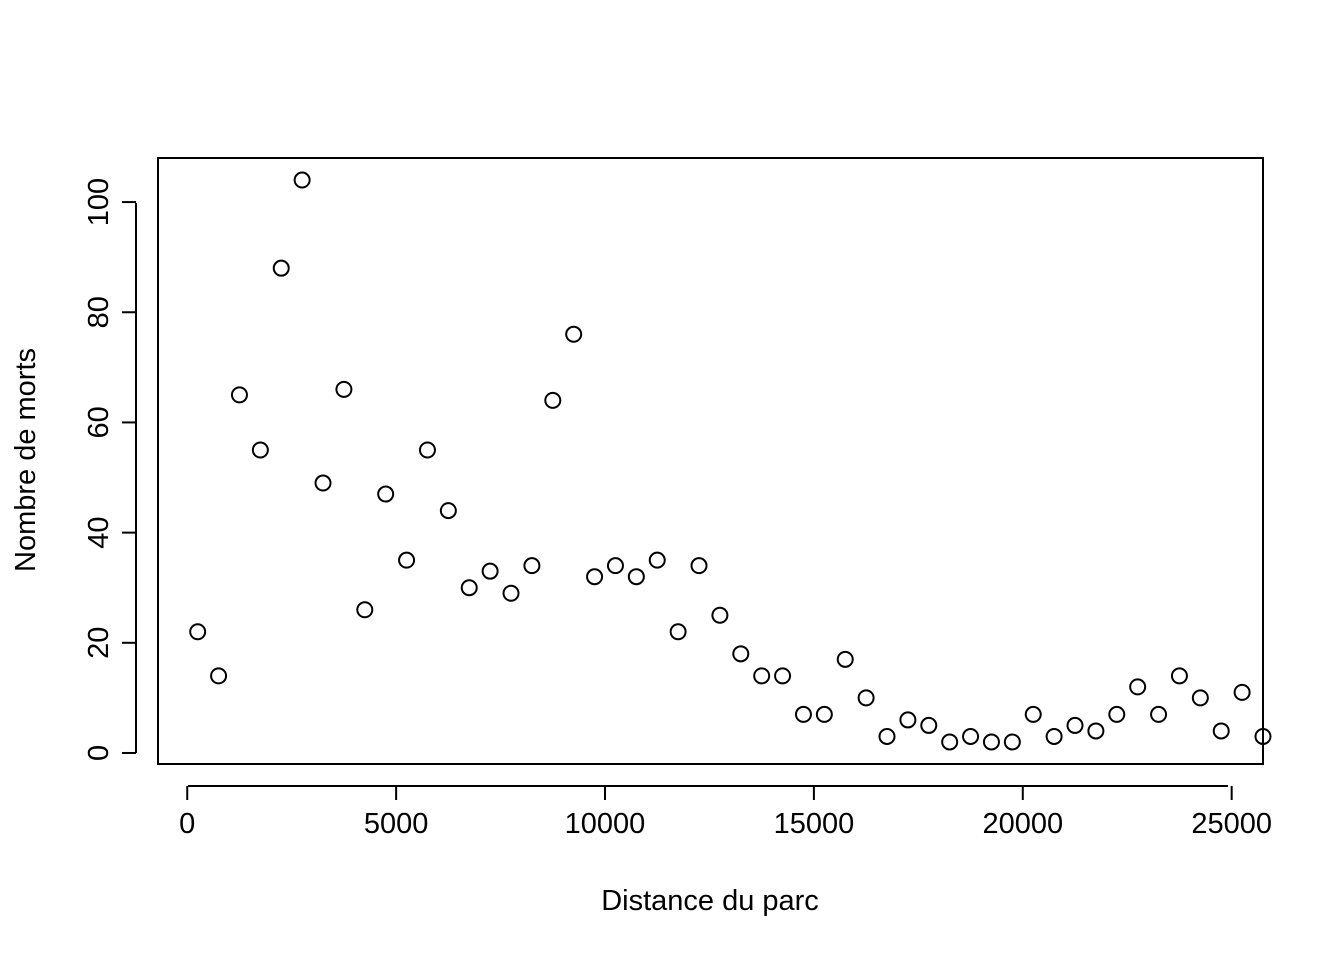  What do you see at coordinates (109, 469) in the screenshot?
I see `y-axis-ticks: 0 20 40 60 80 100` at bounding box center [109, 469].